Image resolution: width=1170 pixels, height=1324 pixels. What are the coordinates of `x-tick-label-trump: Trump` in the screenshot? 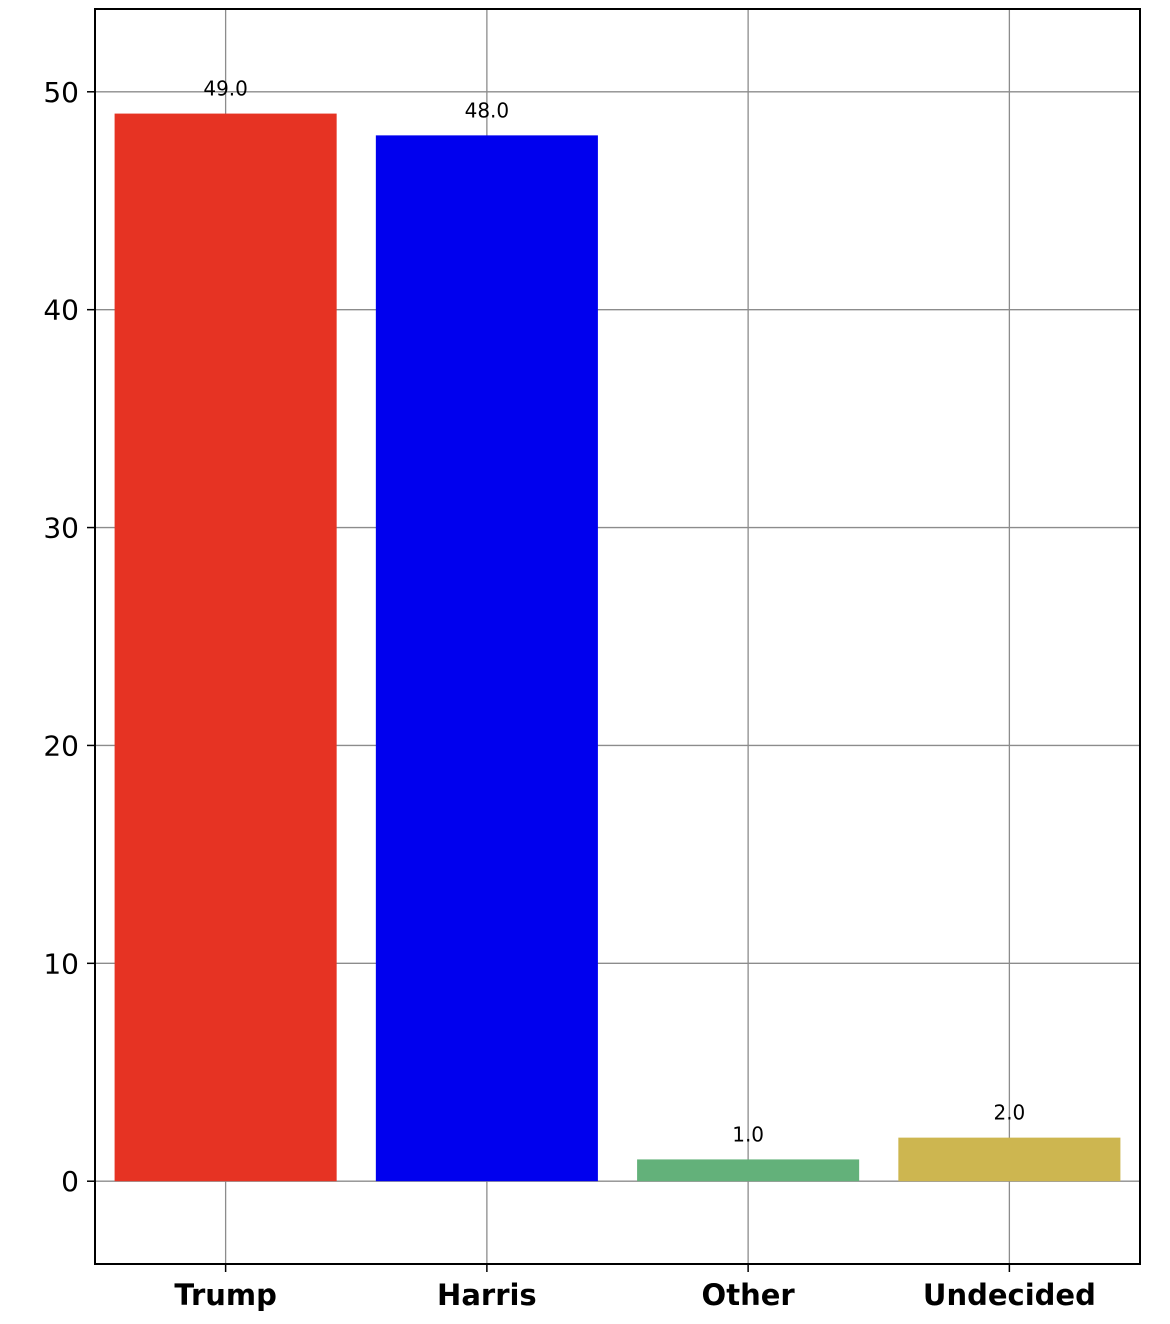 It's located at (225, 1295).